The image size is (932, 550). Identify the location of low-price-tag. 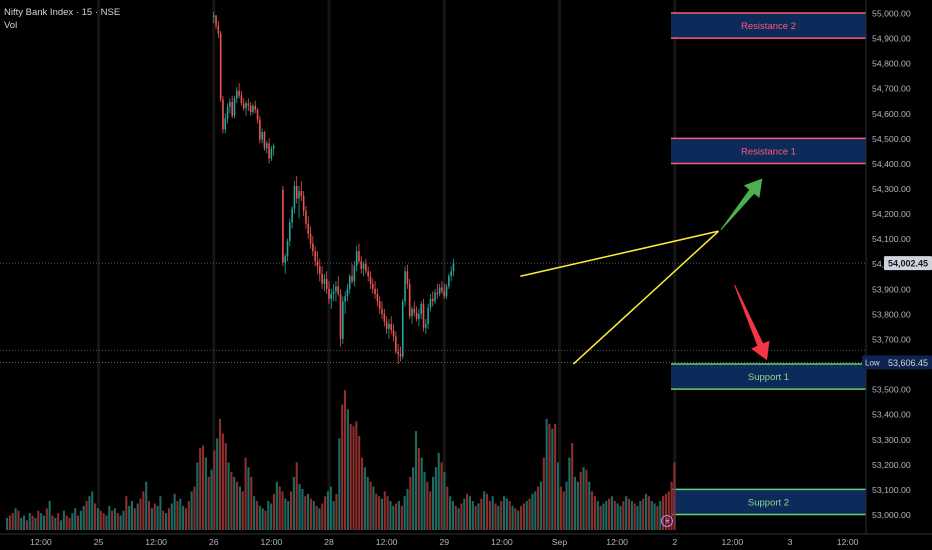
(897, 362).